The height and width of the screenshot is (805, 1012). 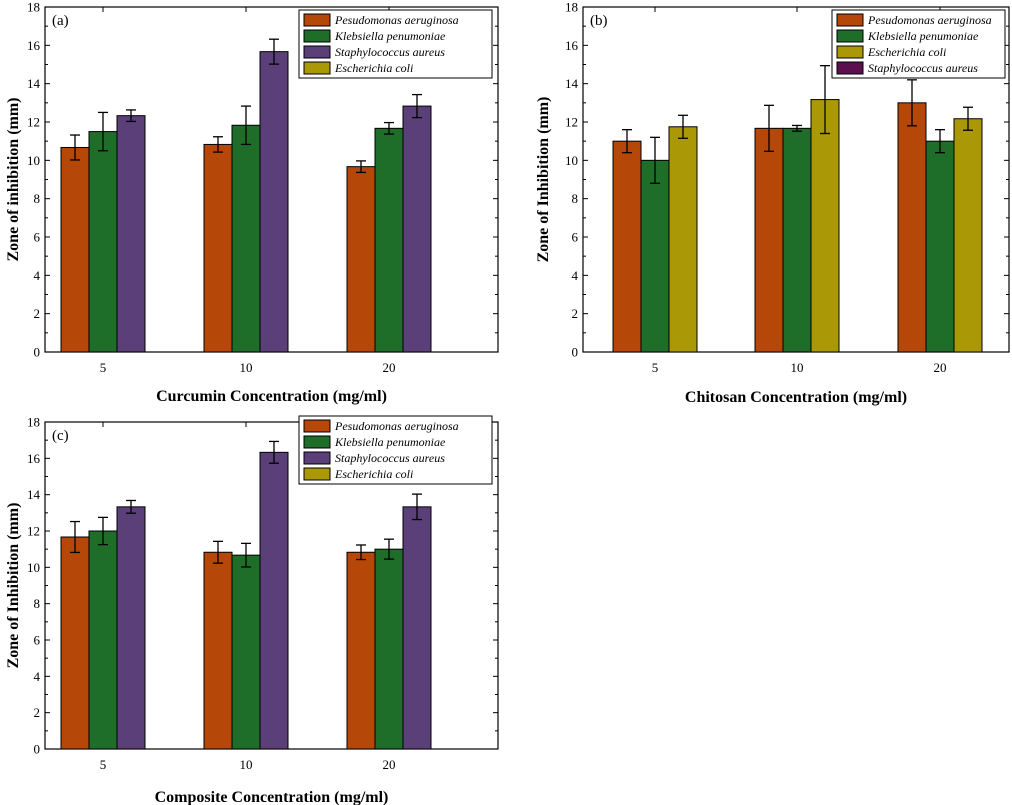 I want to click on panel-label: (a), so click(x=60, y=21).